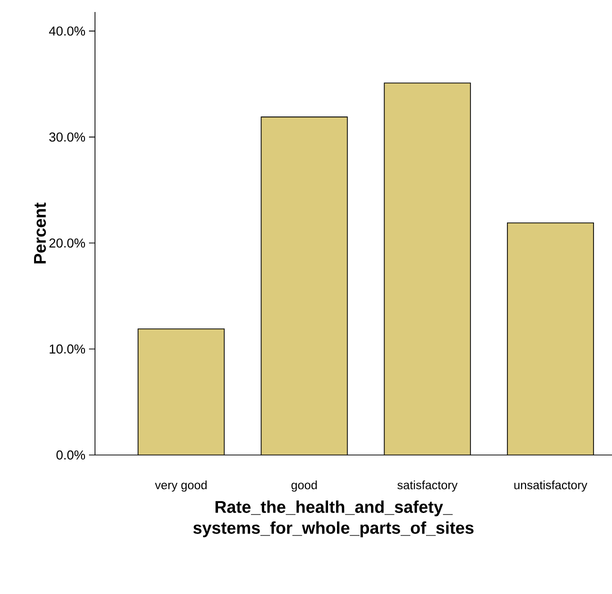  Describe the element at coordinates (427, 486) in the screenshot. I see `x-tick-label: satisfactory` at that location.